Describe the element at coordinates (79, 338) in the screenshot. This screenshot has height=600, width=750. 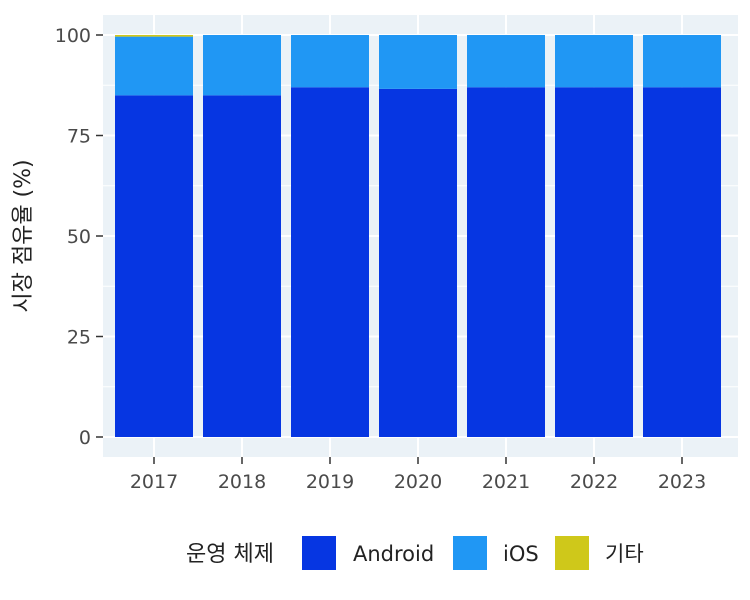
I see `y-tick-label: 25` at that location.